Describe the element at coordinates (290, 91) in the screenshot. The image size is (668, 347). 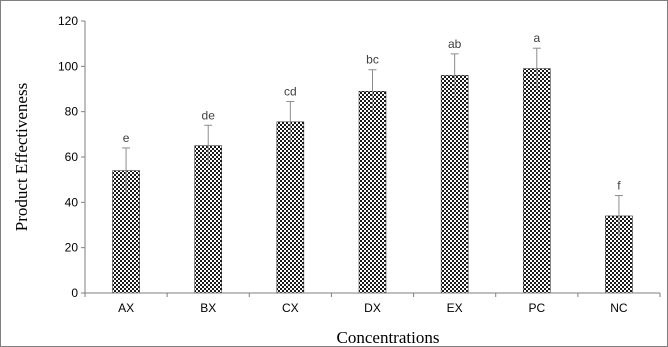
I see `significance-letter: cd` at that location.